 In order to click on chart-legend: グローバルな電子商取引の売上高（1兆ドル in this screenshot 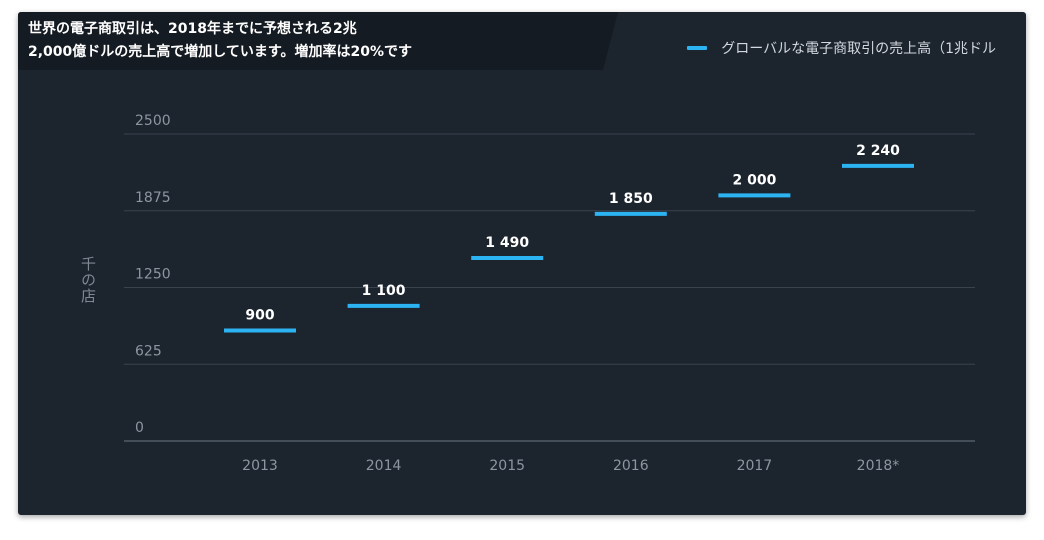, I will do `click(841, 48)`.